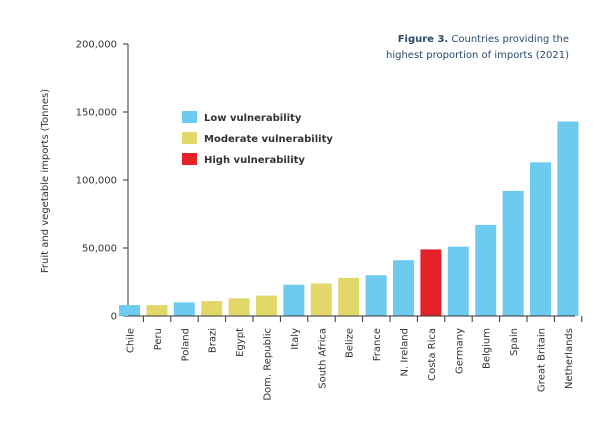  What do you see at coordinates (405, 352) in the screenshot?
I see `x-tick-label: N. Ireland` at bounding box center [405, 352].